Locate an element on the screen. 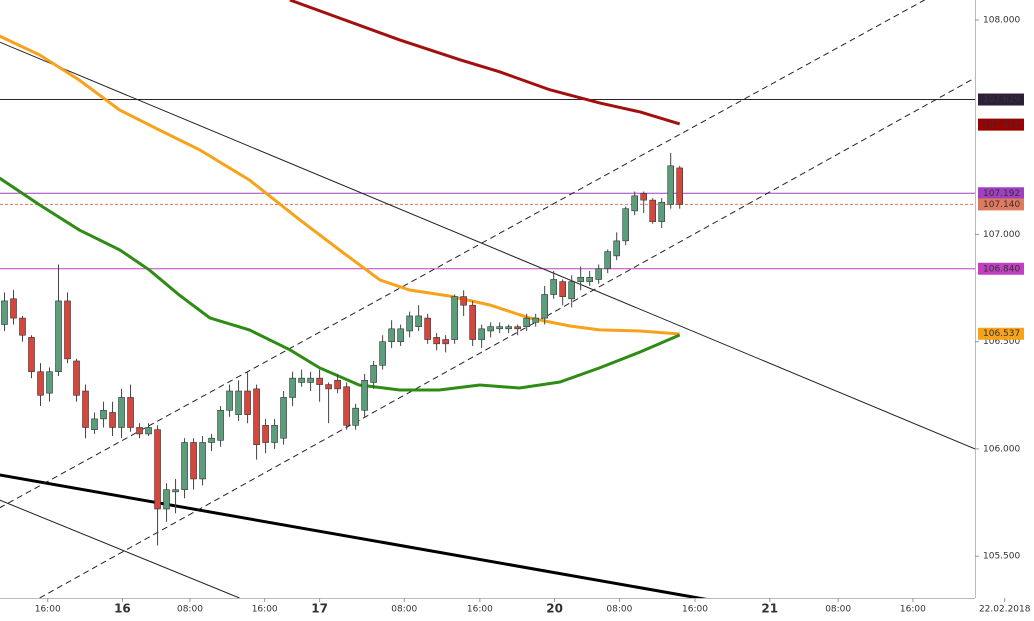 The width and height of the screenshot is (1034, 621). level-label: 106.840 is located at coordinates (1001, 269).